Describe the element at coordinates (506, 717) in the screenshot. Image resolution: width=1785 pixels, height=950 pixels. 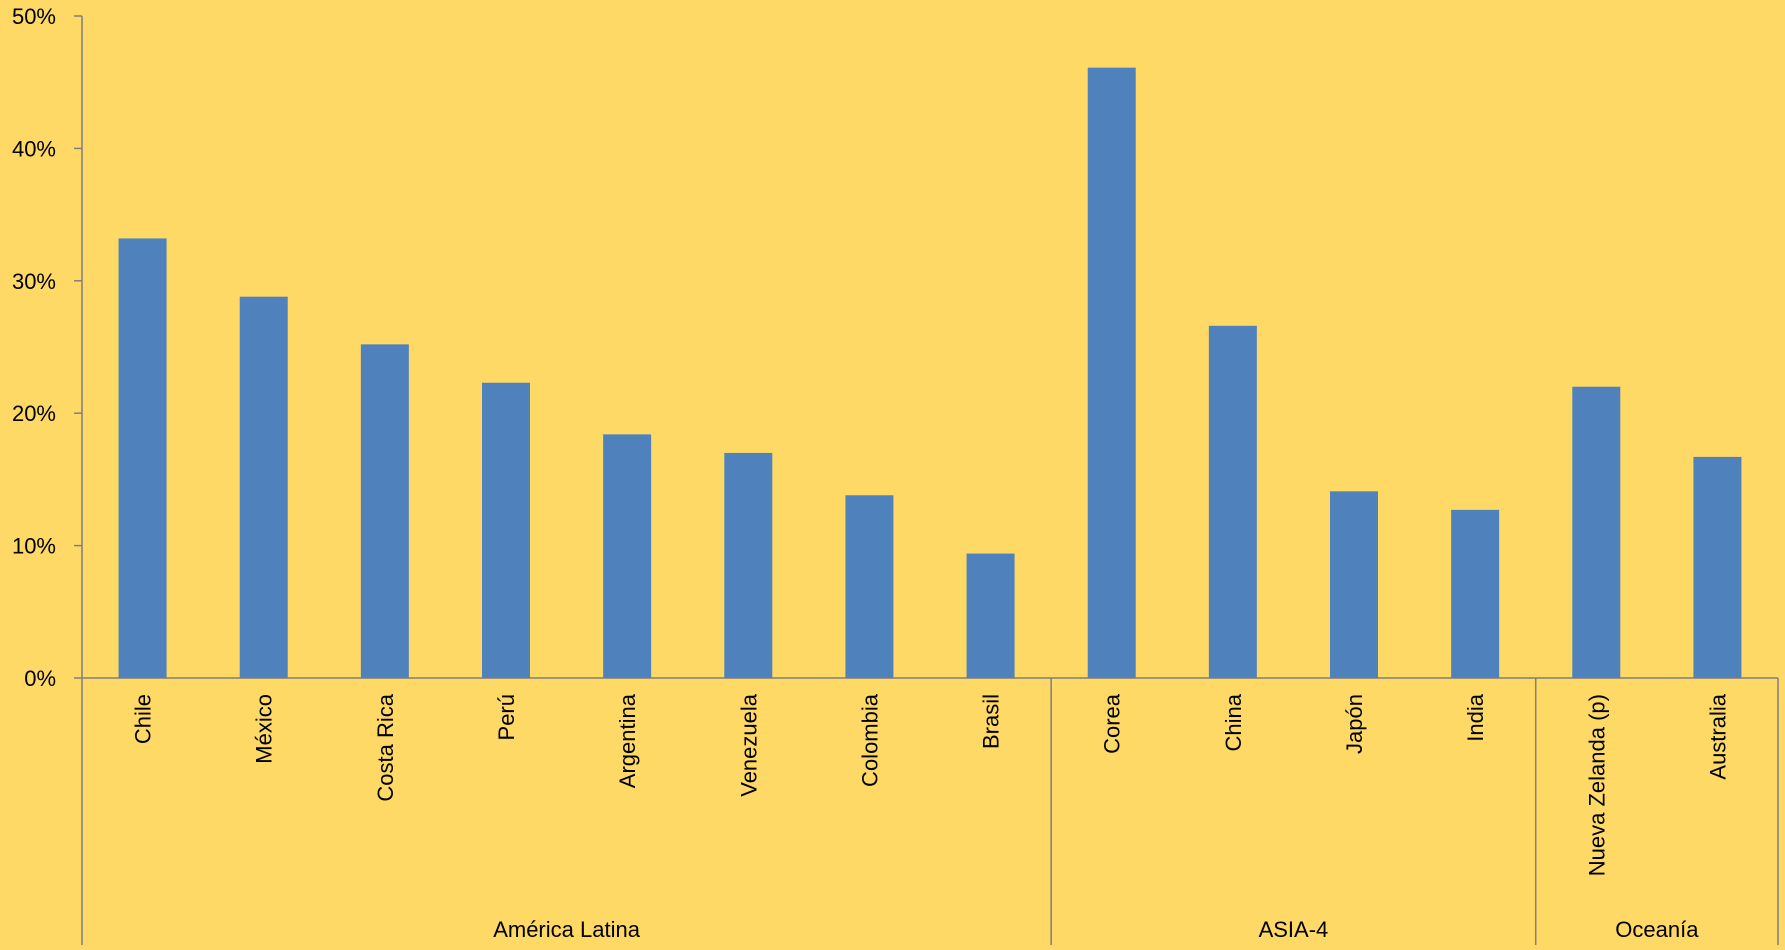
I see `category-label: Perú` at that location.